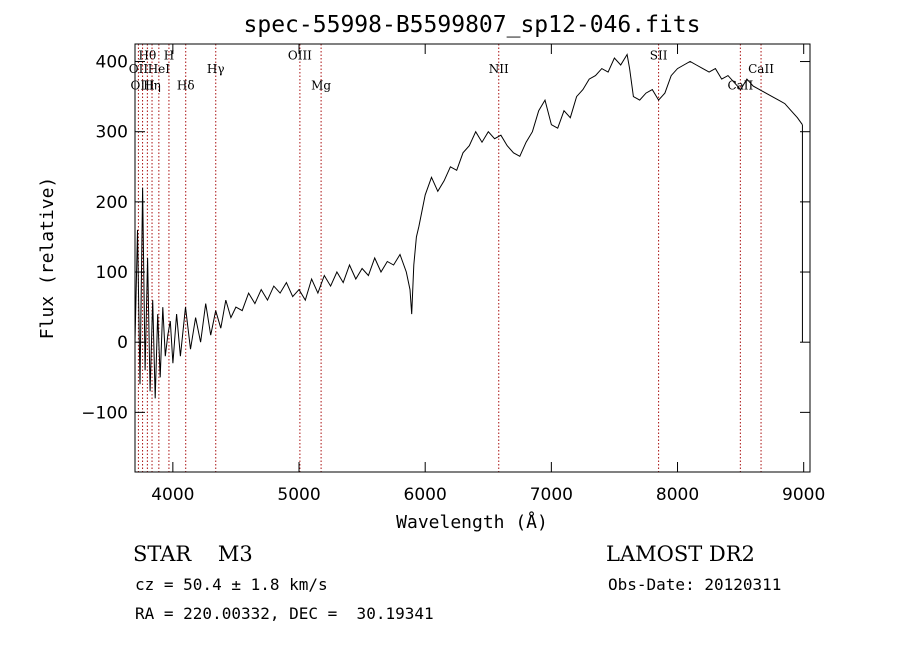 The height and width of the screenshot is (649, 900). What do you see at coordinates (284, 613) in the screenshot?
I see `coordinates-label: RA = 220.00332, DEC = 30.19341` at bounding box center [284, 613].